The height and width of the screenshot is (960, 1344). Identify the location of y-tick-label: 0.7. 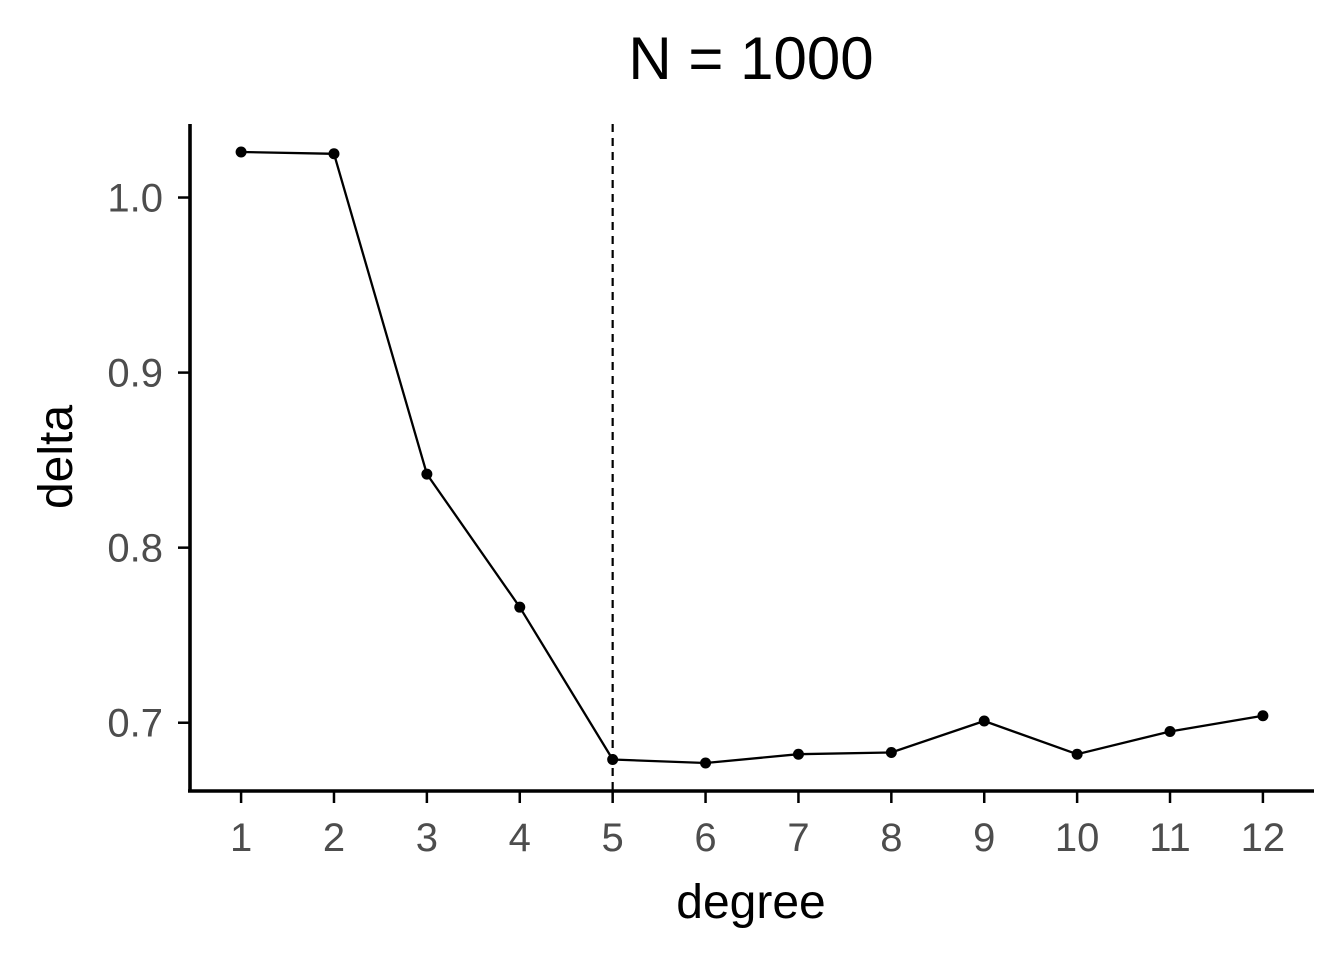
(135, 724).